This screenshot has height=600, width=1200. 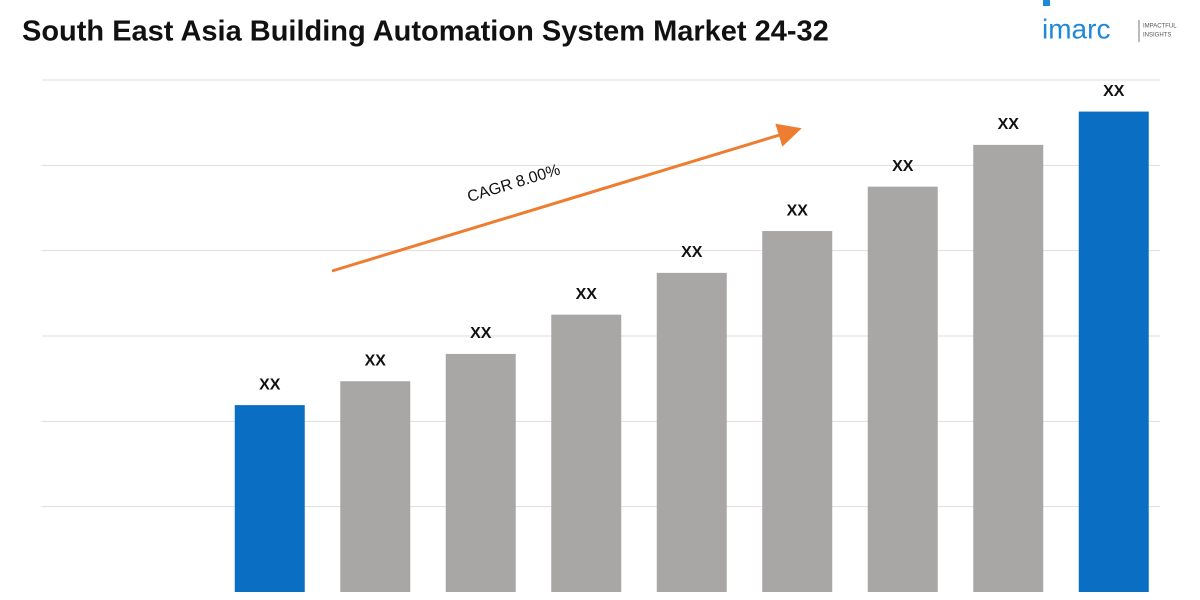 What do you see at coordinates (1046, 3) in the screenshot?
I see `logo-mark` at bounding box center [1046, 3].